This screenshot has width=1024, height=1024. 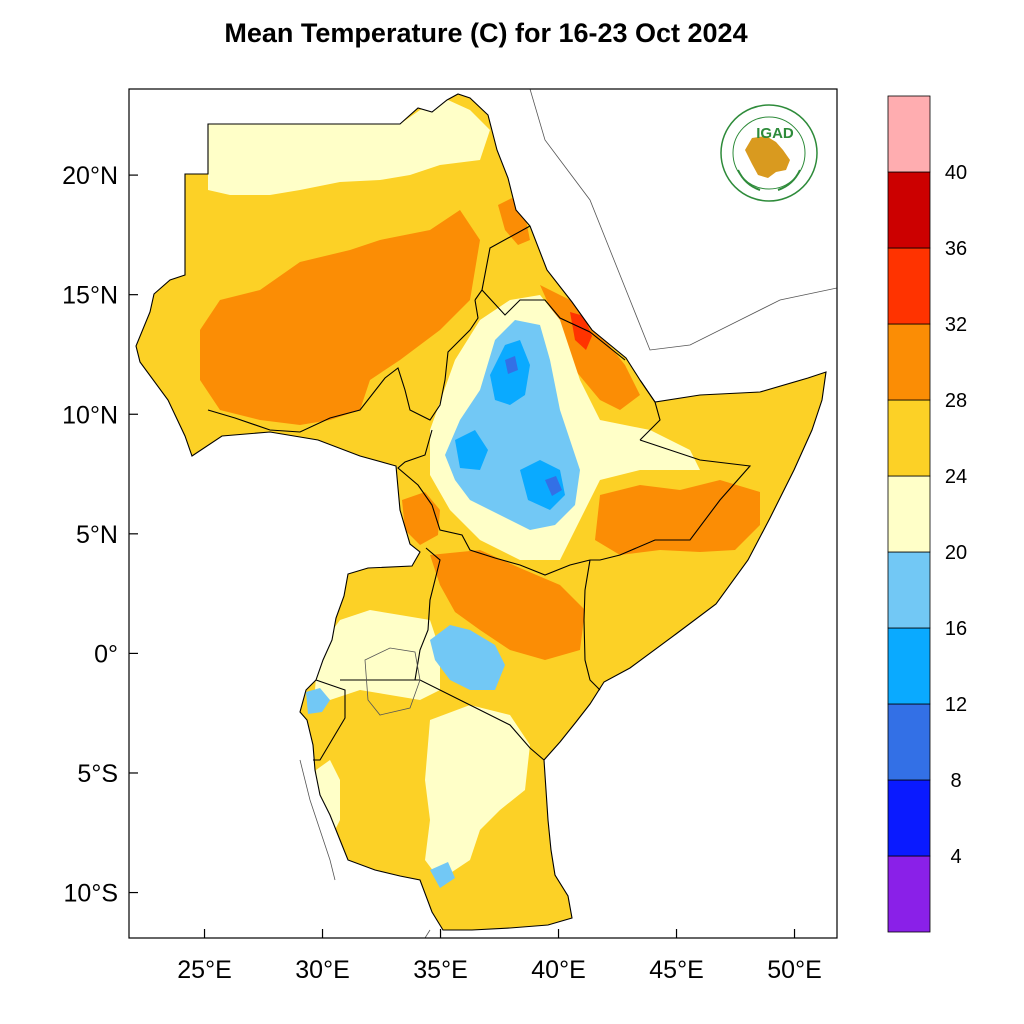 I want to click on lat-tick-label: 10°S, so click(x=91, y=894).